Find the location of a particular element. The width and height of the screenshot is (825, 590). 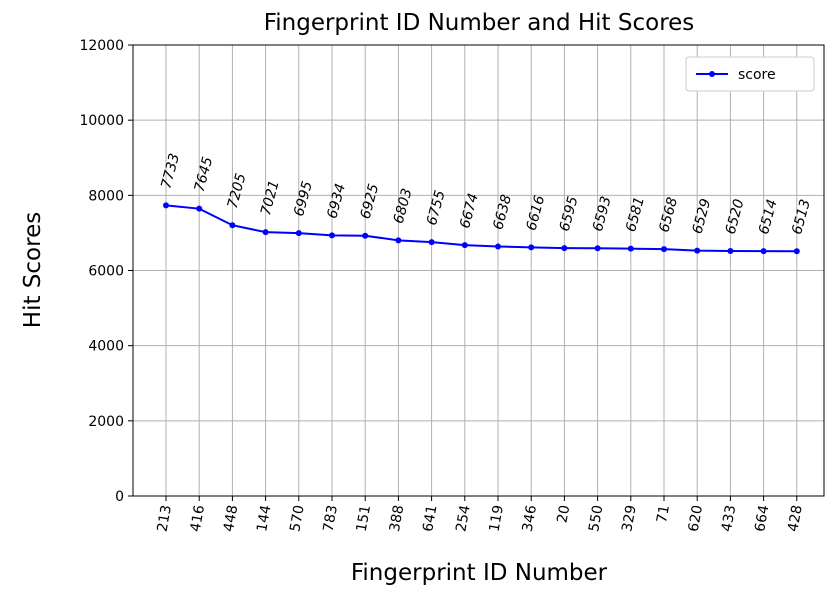

x-tick-label: 329 is located at coordinates (629, 518).